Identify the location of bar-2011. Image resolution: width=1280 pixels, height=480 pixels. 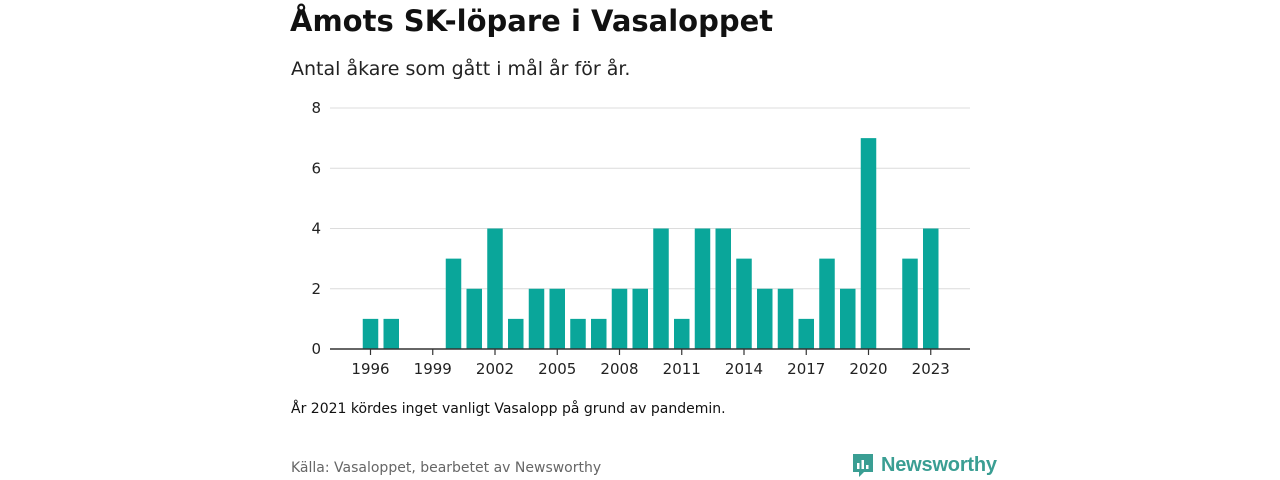
(682, 333).